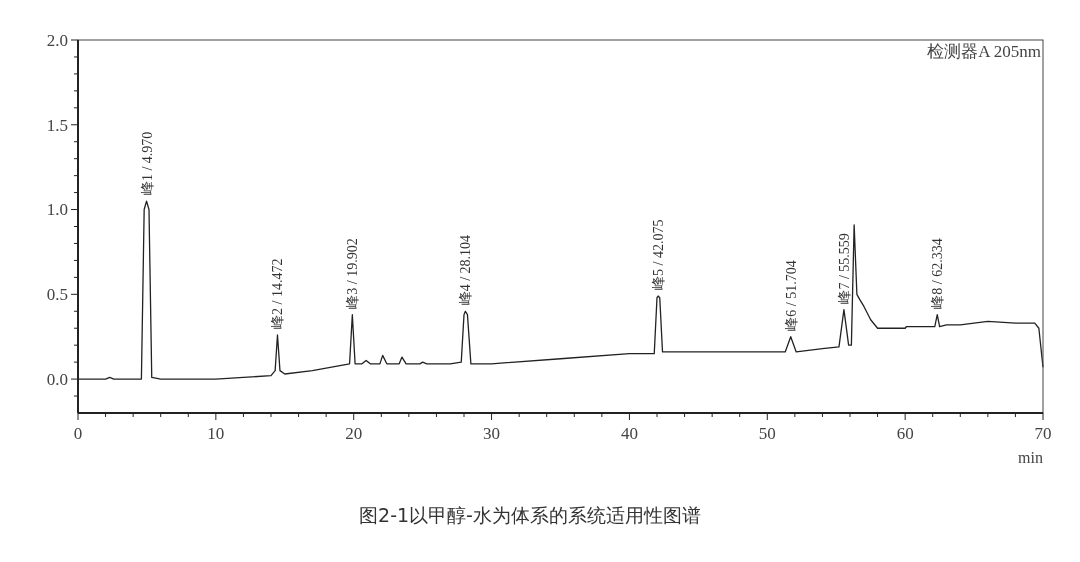 This screenshot has width=1080, height=562. What do you see at coordinates (844, 268) in the screenshot?
I see `annotation: 峰7 / 55.559` at bounding box center [844, 268].